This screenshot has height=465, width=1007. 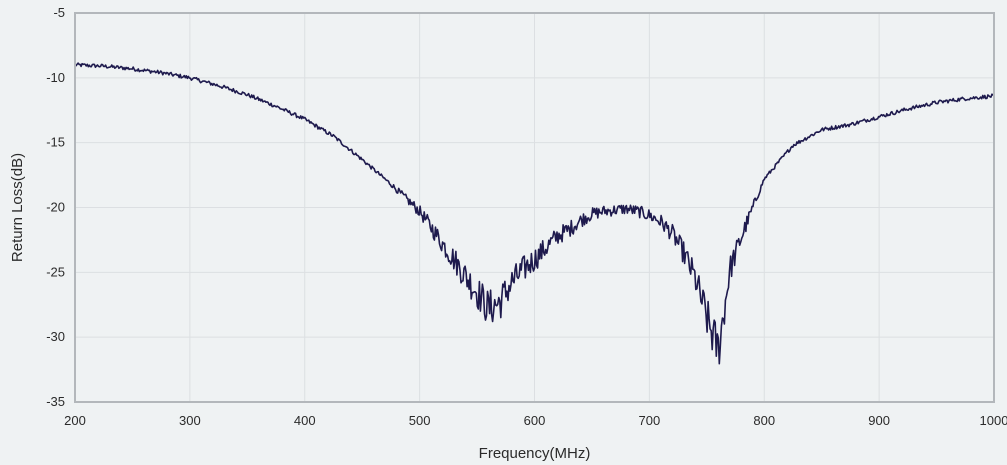 What do you see at coordinates (305, 420) in the screenshot?
I see `x-tick-label: 400` at bounding box center [305, 420].